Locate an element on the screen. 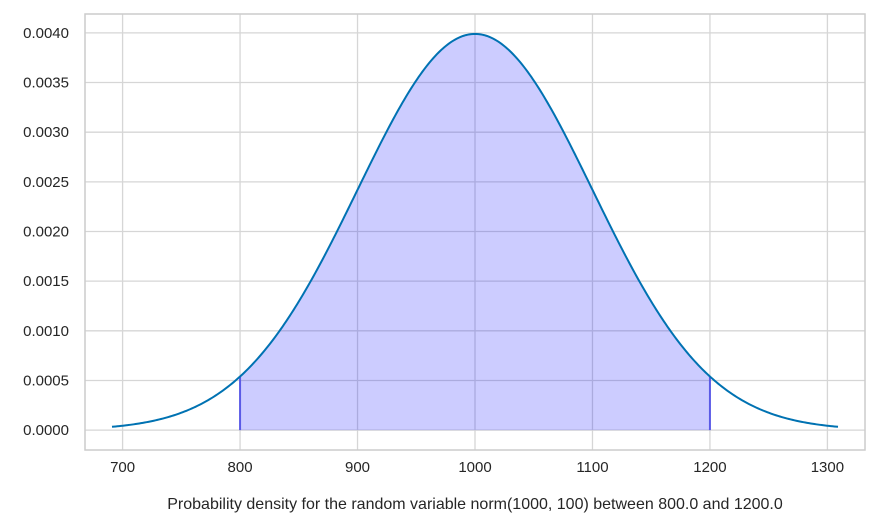 This screenshot has width=880, height=527. x-tick-label: 900 is located at coordinates (357, 467).